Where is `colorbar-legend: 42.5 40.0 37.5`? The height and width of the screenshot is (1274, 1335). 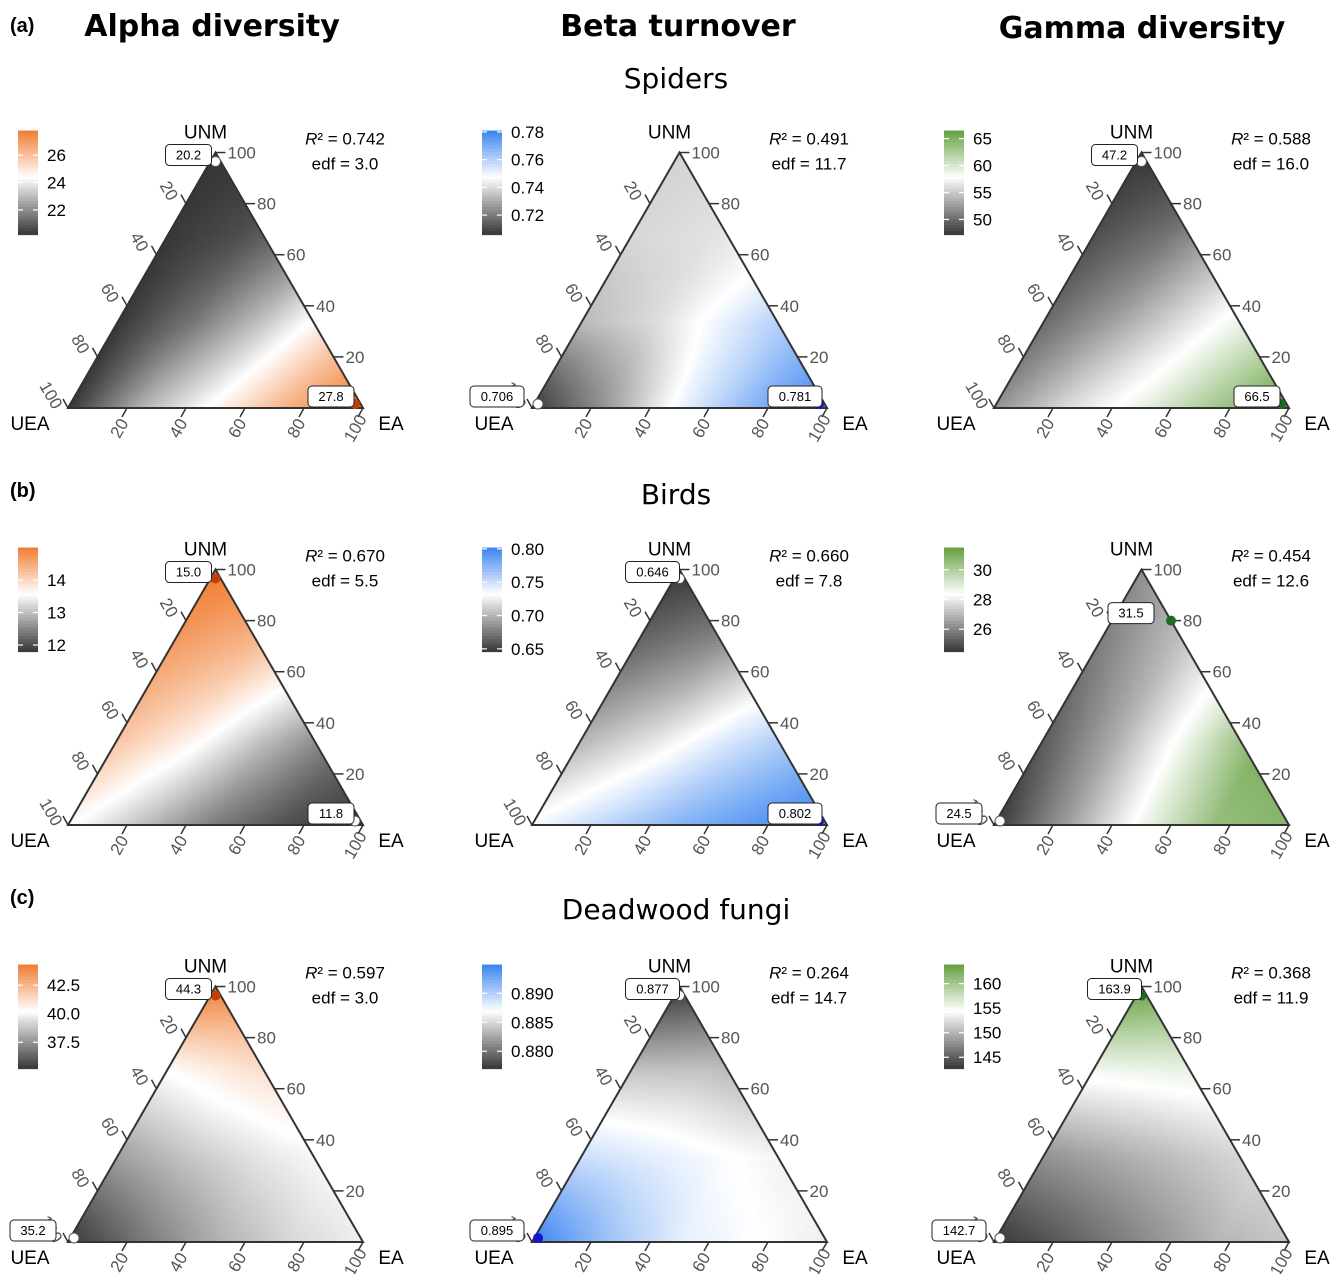 colorbar-legend: 42.5 40.0 37.5 is located at coordinates (49, 1017).